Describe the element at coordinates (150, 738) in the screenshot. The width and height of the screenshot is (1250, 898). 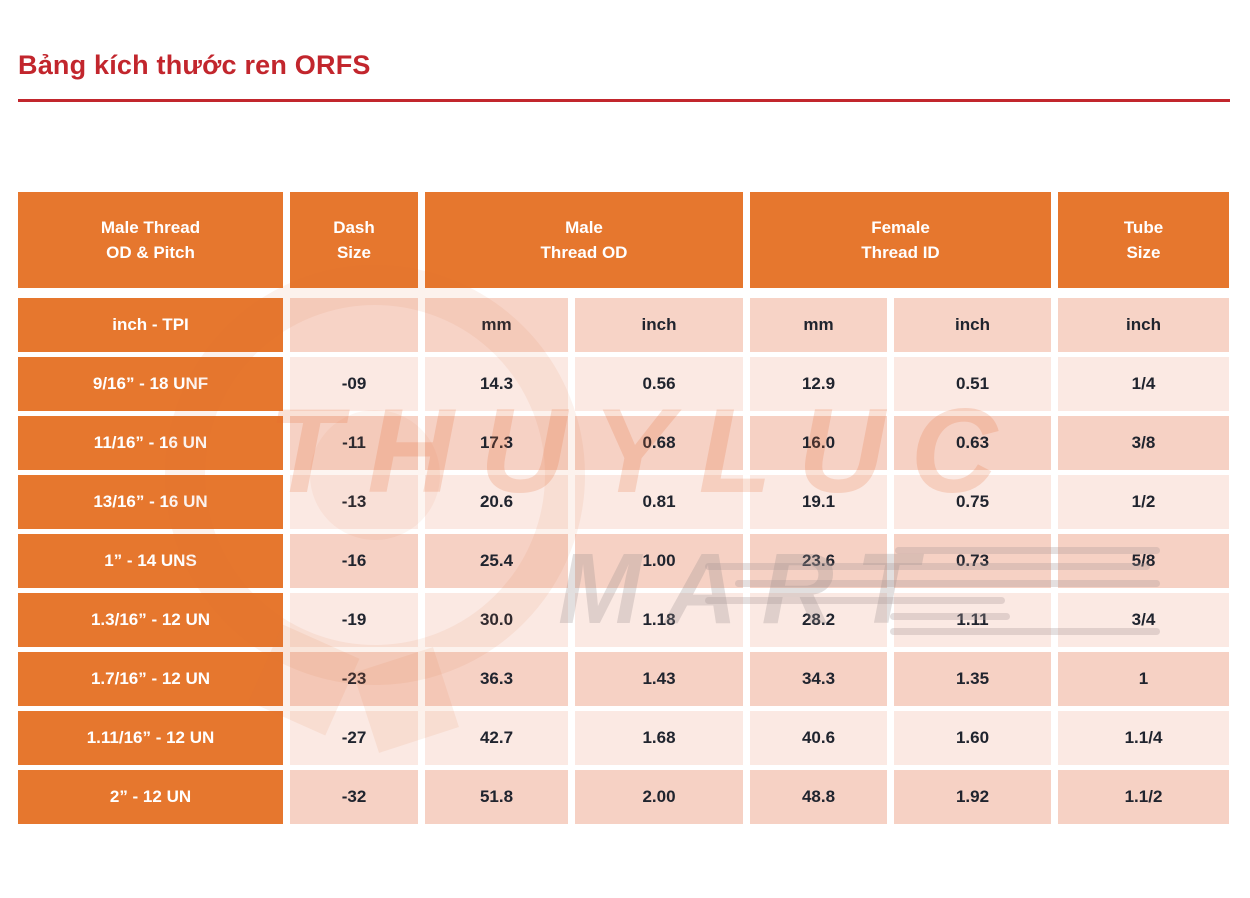
I see `row-label-cell: 1.11/16” - 12 UN` at that location.